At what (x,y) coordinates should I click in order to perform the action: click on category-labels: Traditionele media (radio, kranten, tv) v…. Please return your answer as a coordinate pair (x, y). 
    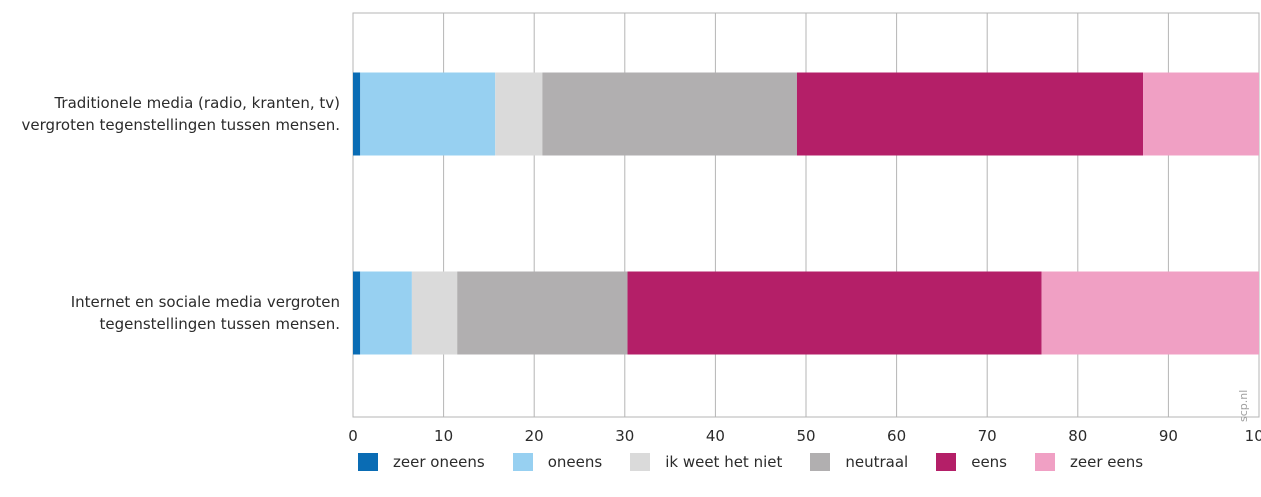
    Looking at the image, I should click on (181, 213).